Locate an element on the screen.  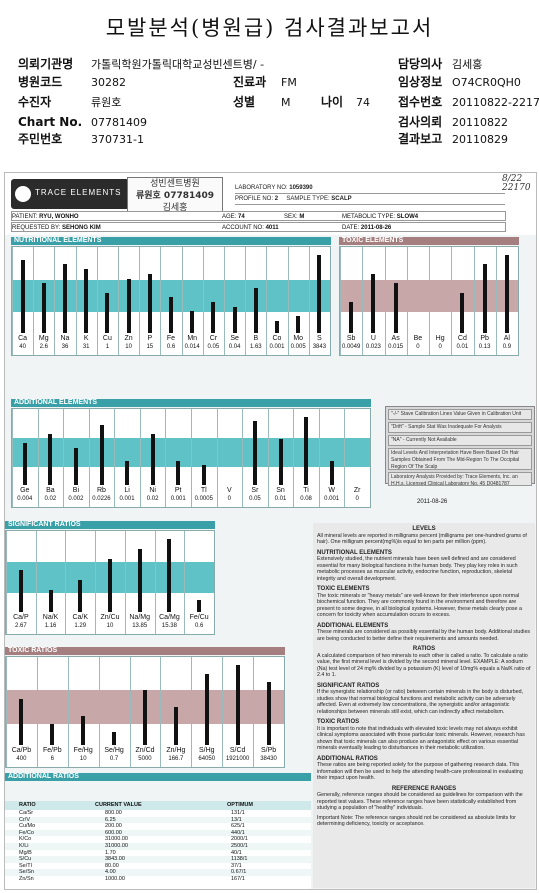
ratio-cell-value: 200.00 is located at coordinates (113, 826).